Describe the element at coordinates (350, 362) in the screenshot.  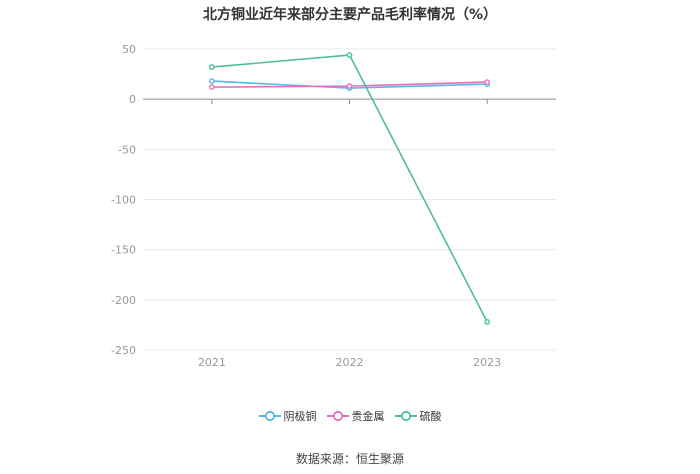
I see `x-tick-label: 2022` at that location.